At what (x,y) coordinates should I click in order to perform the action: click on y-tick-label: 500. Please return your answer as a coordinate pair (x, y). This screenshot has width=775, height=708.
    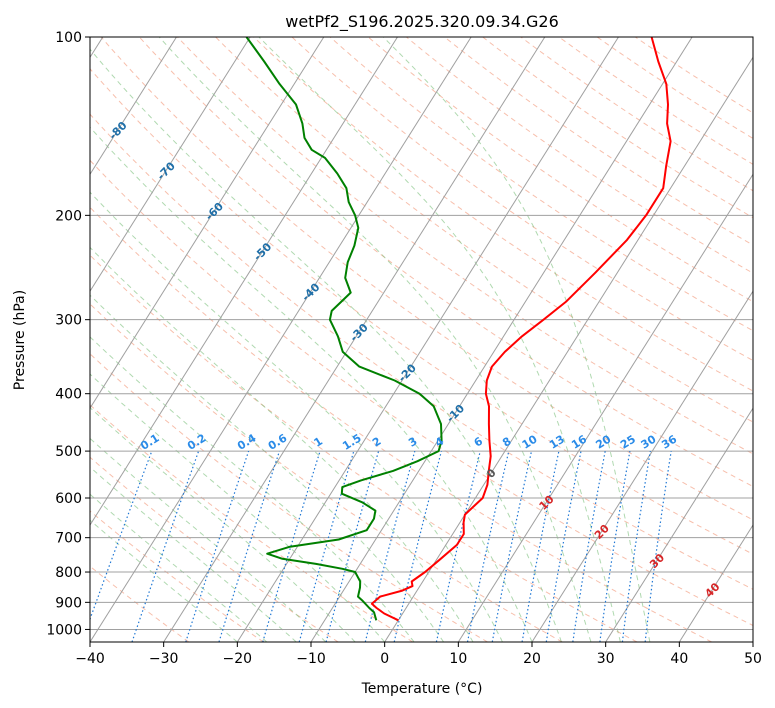
    Looking at the image, I should click on (68, 452).